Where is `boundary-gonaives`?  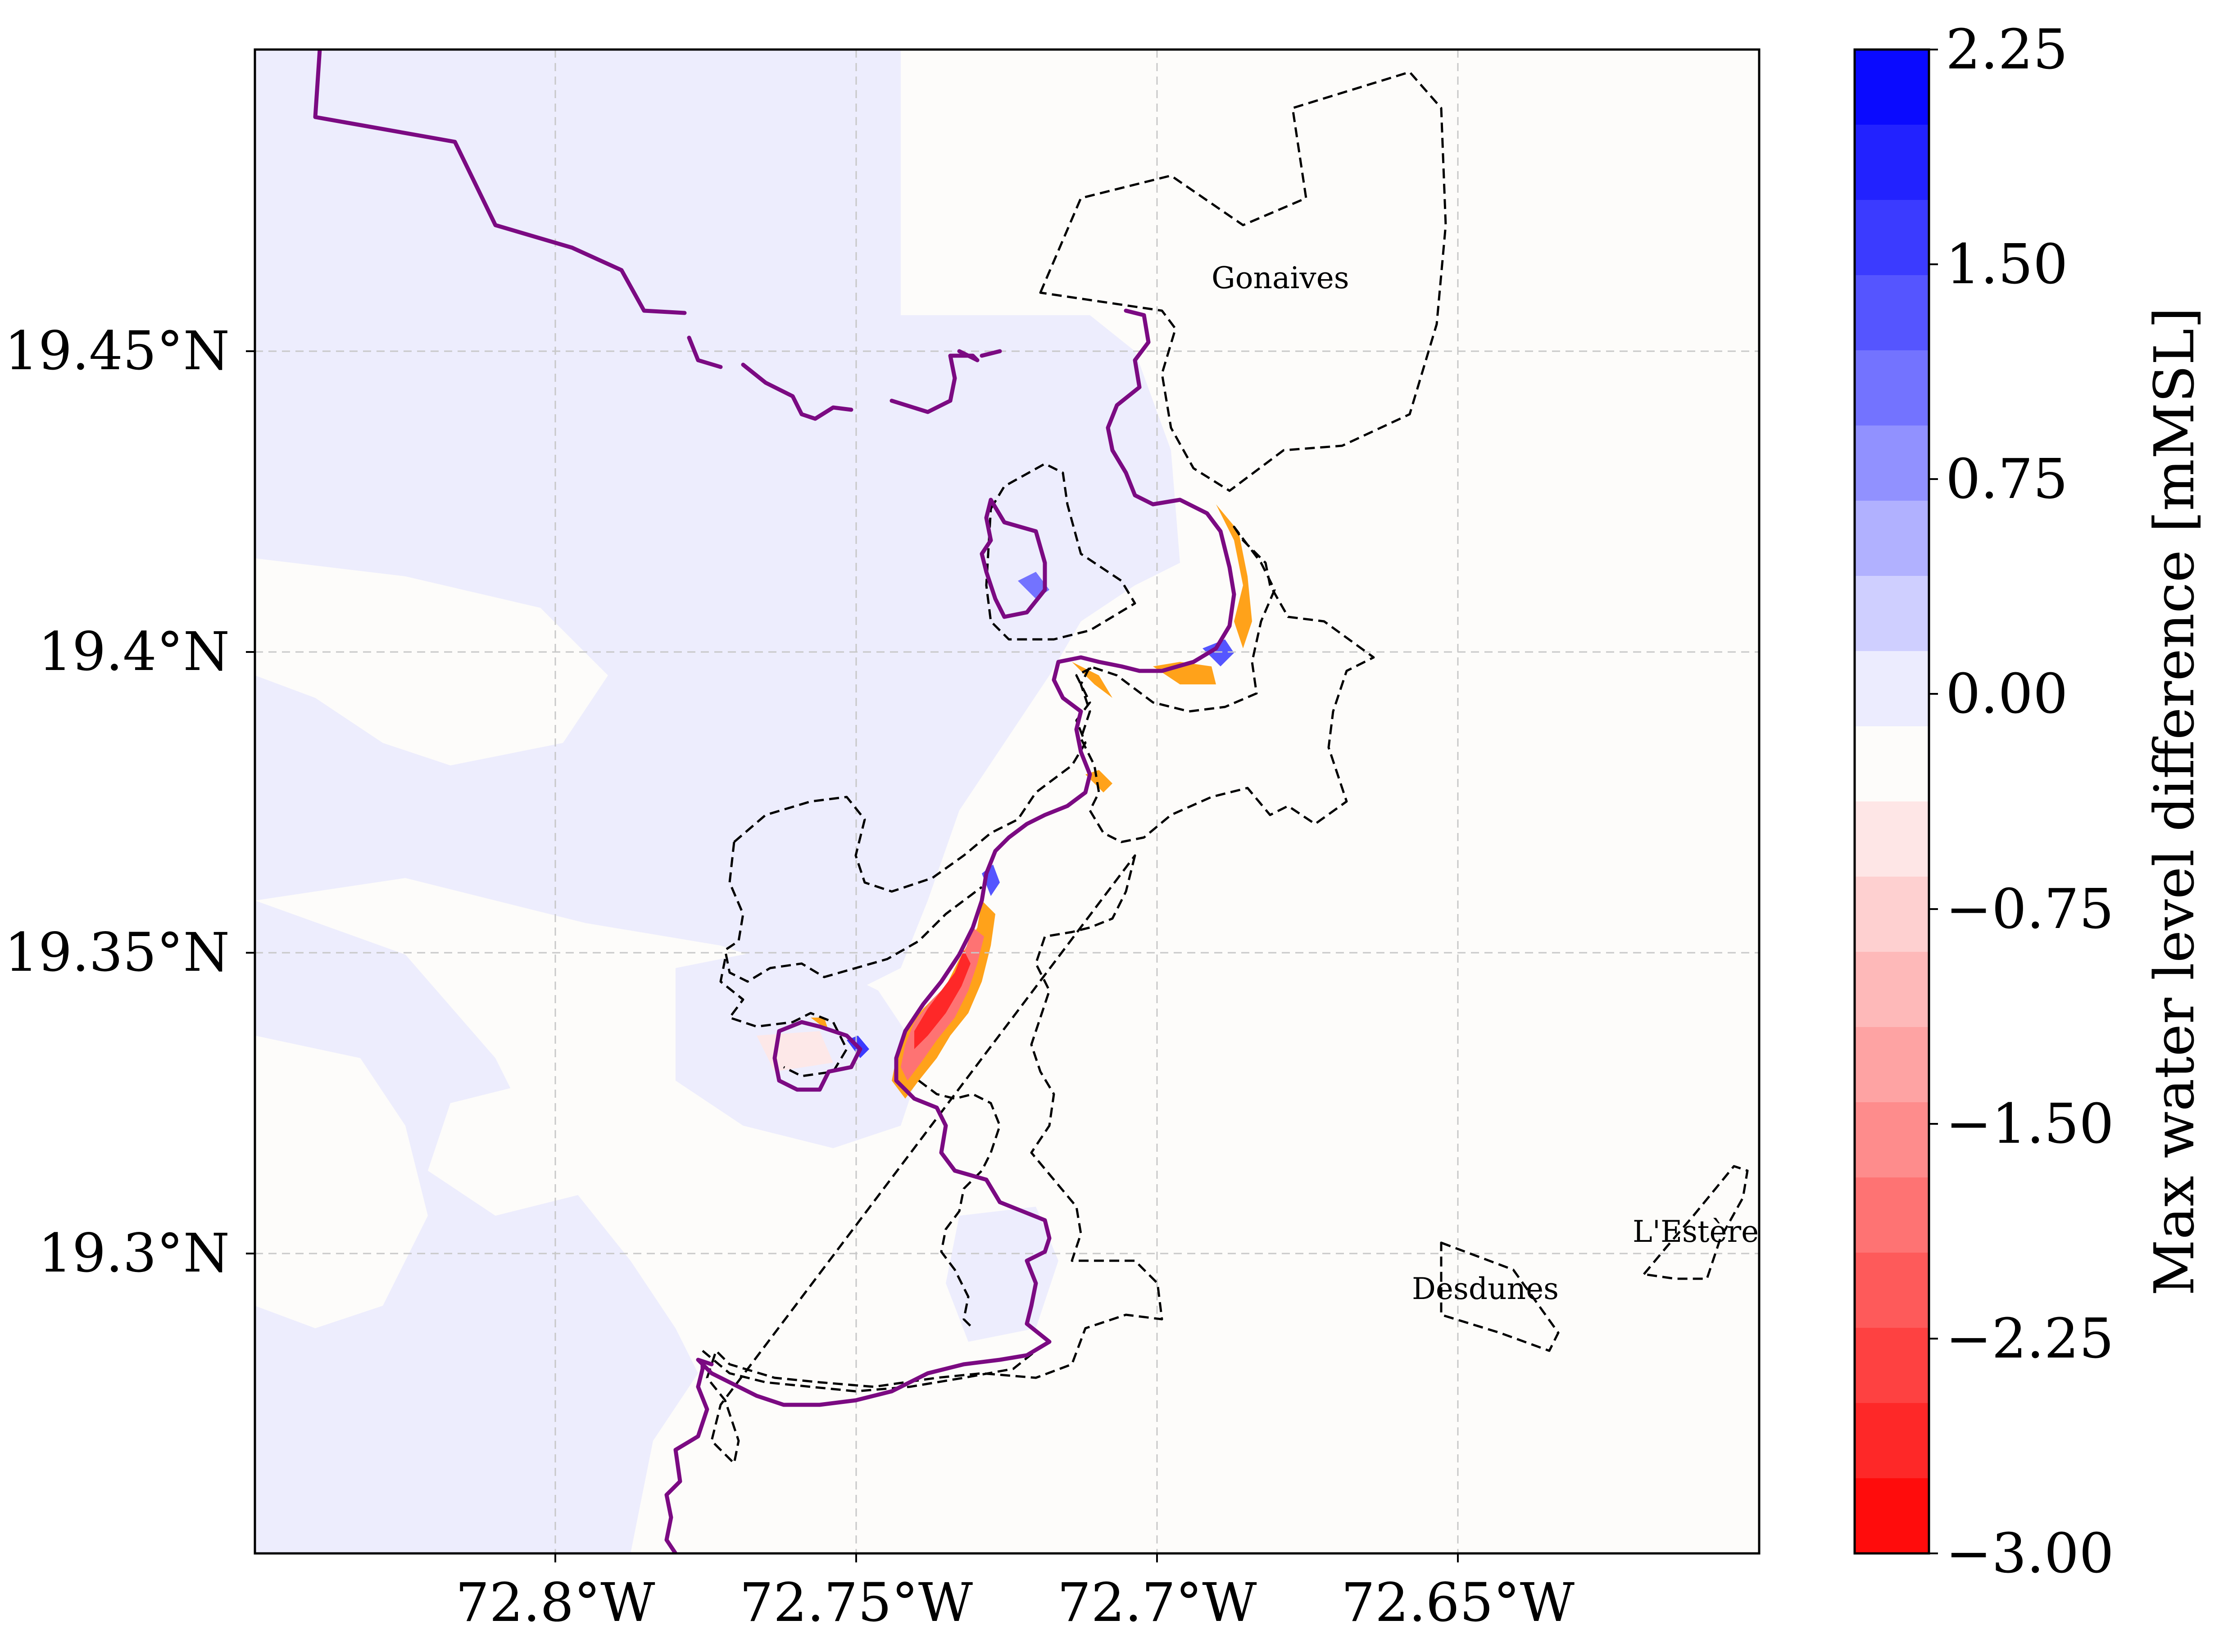
boundary-gonaives is located at coordinates (1243, 281).